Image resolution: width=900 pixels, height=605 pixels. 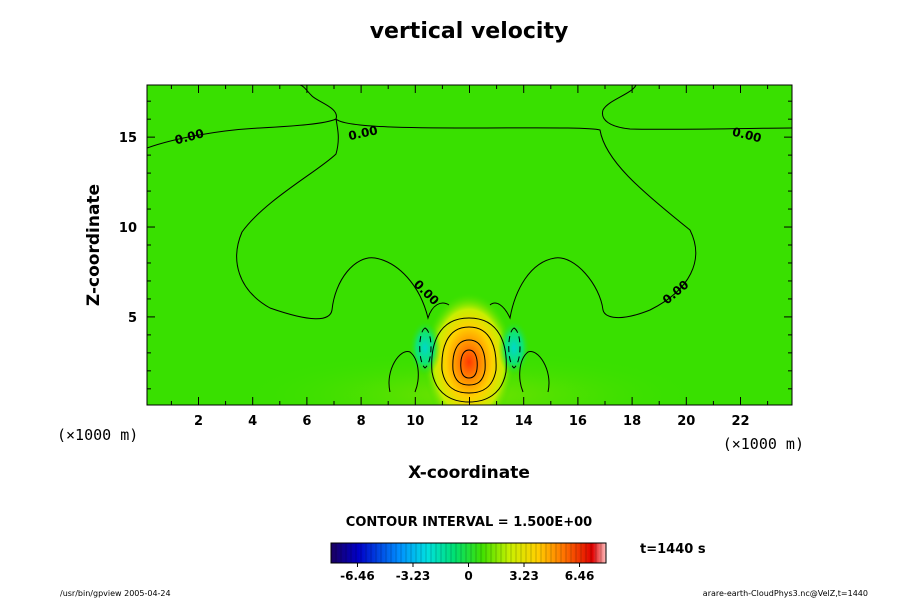 I want to click on colorbar-tick-label: 0, so click(x=468, y=576).